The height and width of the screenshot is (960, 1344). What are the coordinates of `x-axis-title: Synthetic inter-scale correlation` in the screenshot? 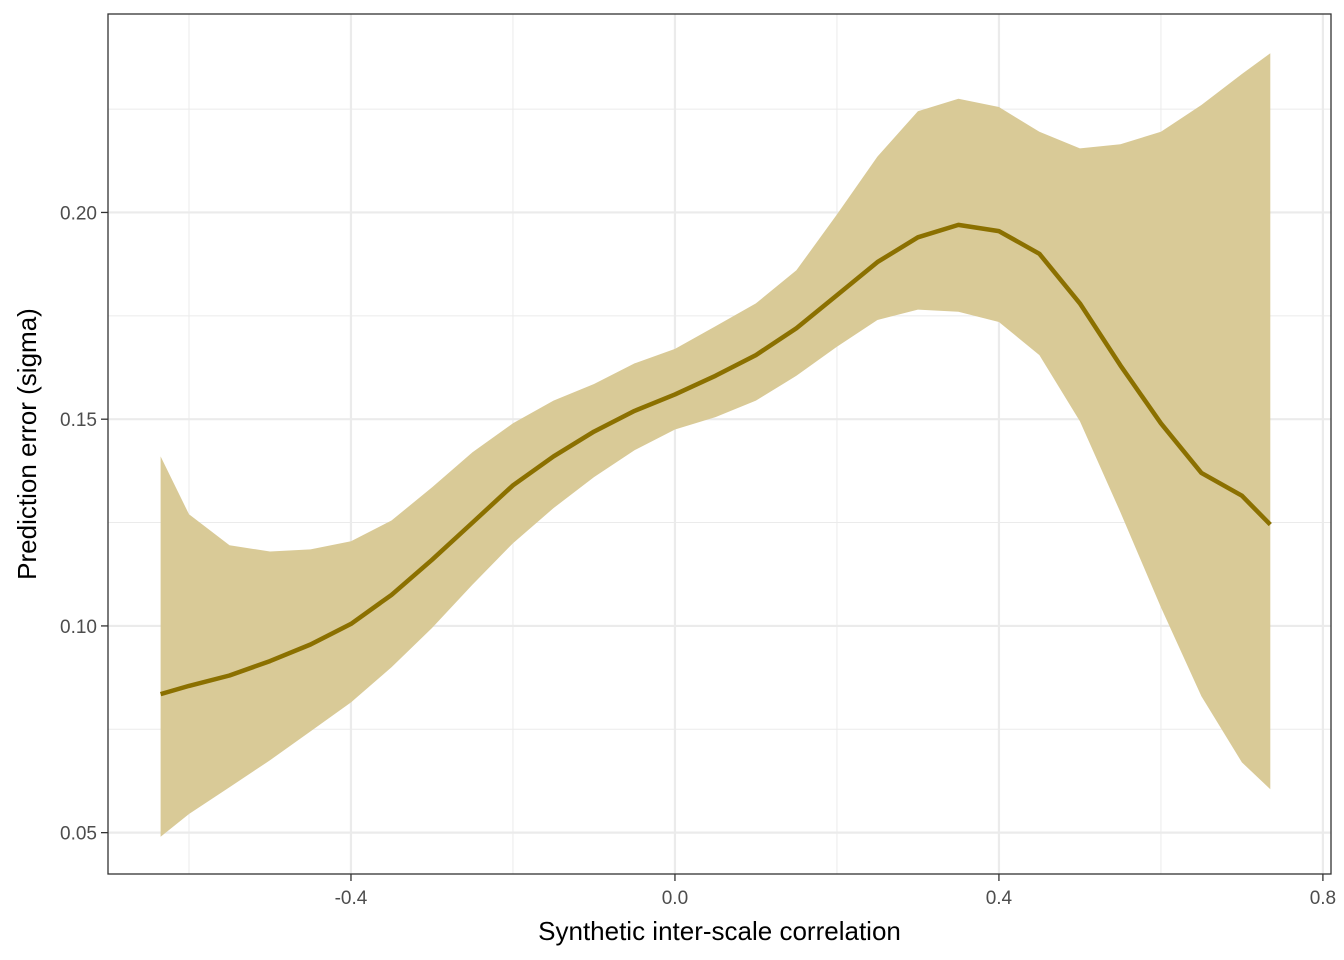 It's located at (719, 931).